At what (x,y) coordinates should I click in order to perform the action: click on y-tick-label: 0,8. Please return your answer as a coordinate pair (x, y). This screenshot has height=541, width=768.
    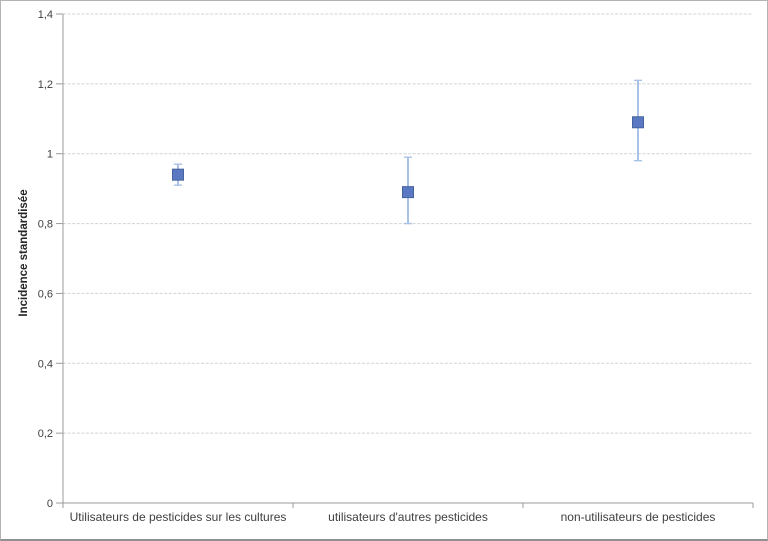
    Looking at the image, I should click on (45, 225).